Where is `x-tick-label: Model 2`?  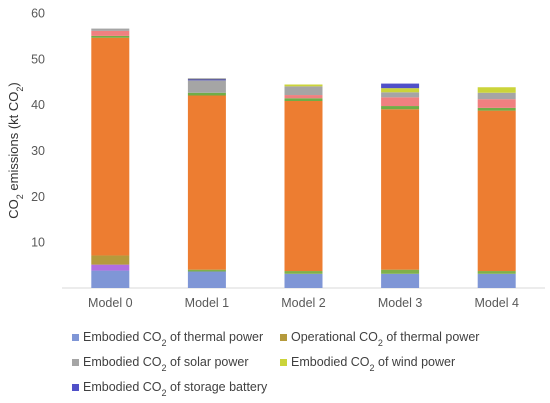
x-tick-label: Model 2 is located at coordinates (303, 303).